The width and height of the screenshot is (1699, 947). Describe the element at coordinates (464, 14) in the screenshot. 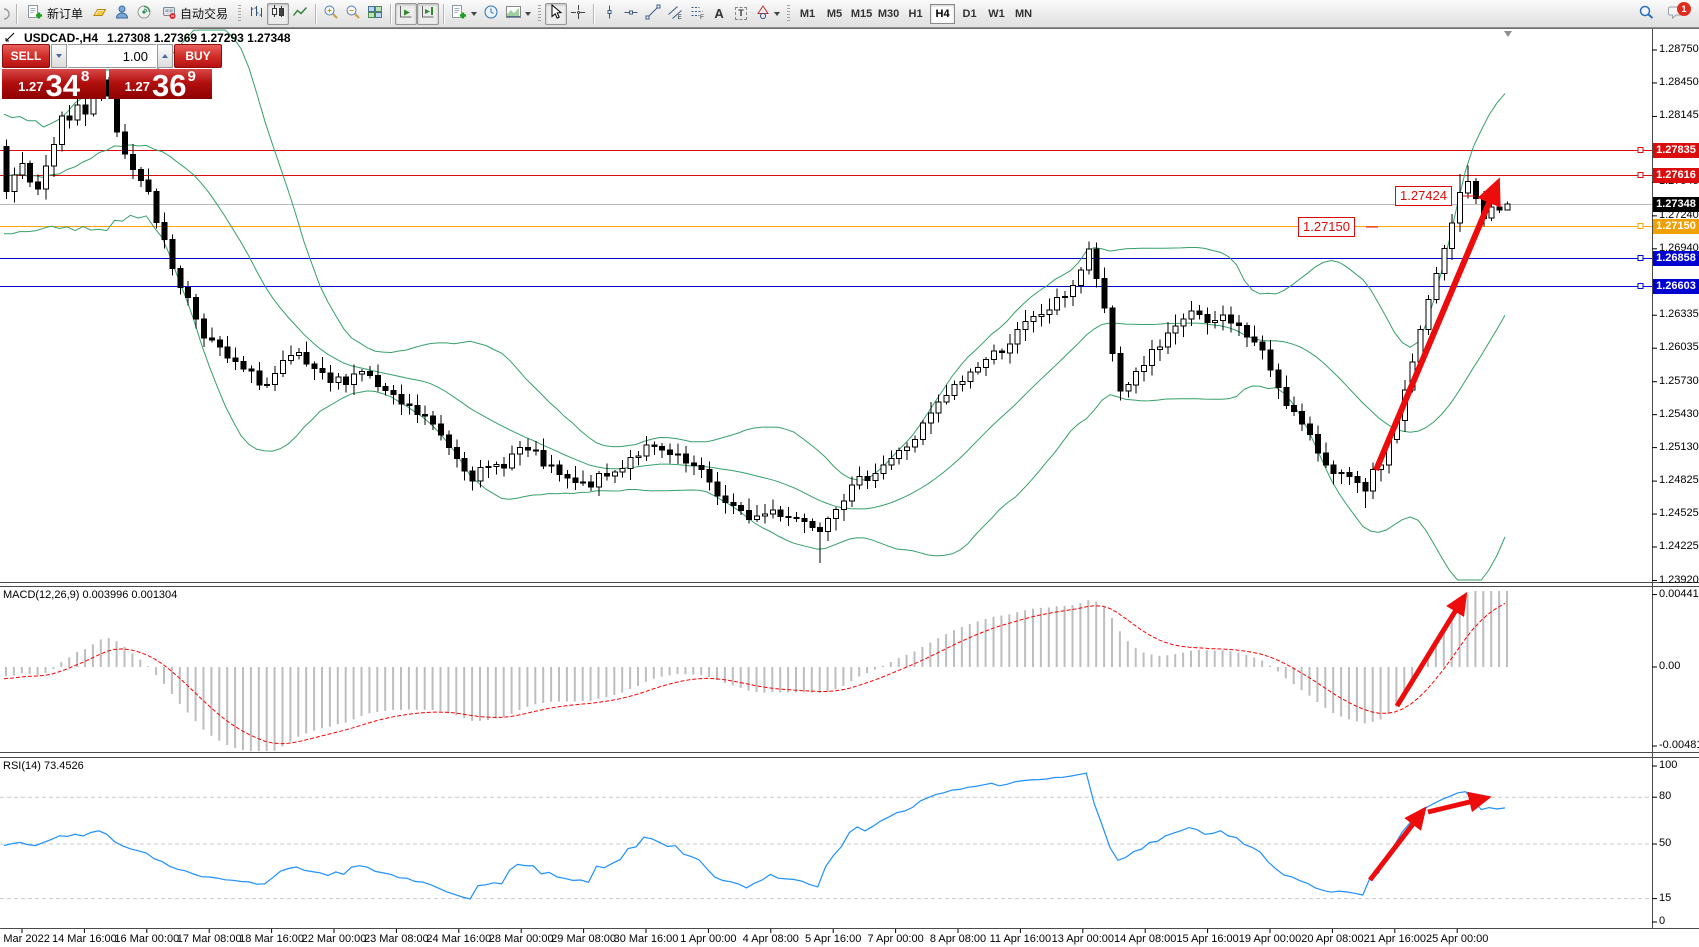

I see `new-chart-button` at that location.